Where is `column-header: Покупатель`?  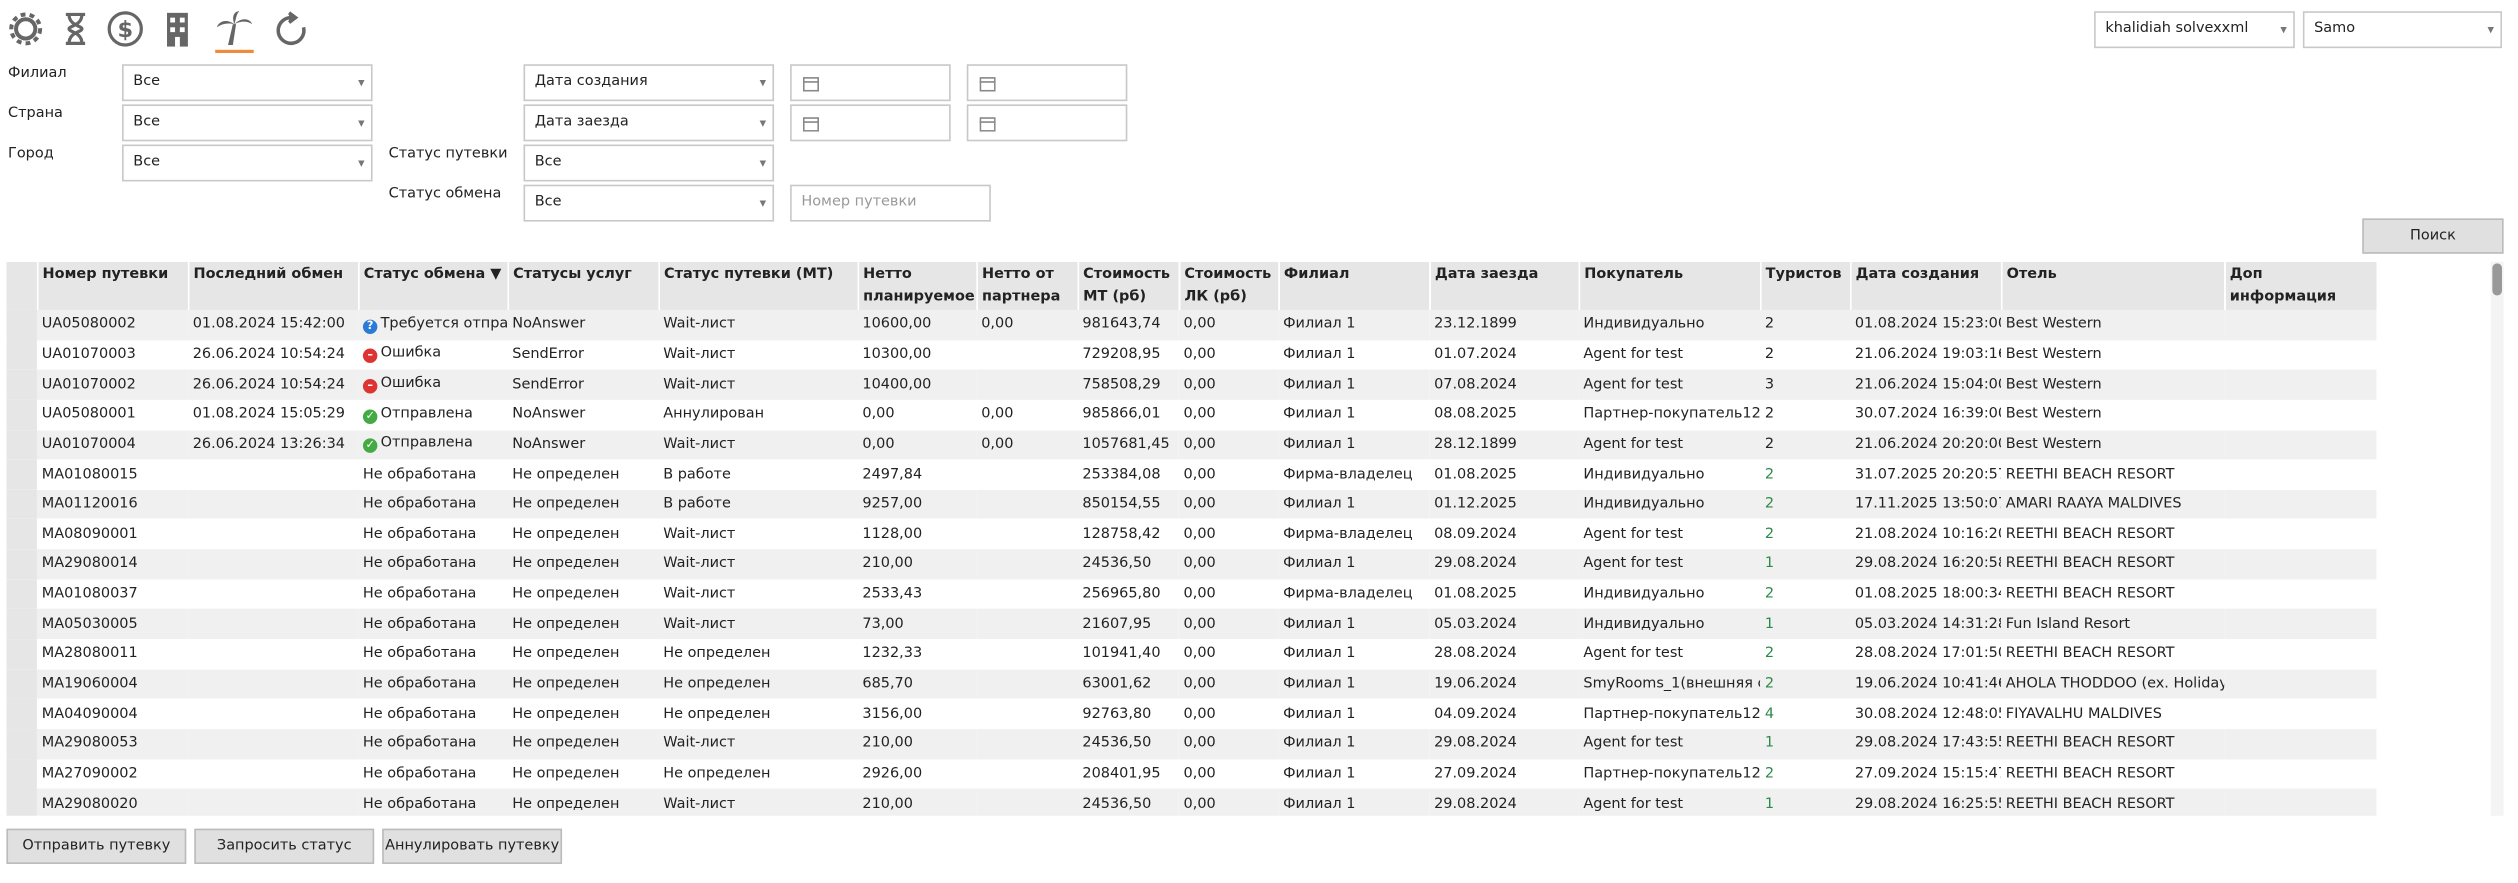
column-header: Покупатель is located at coordinates (1669, 285).